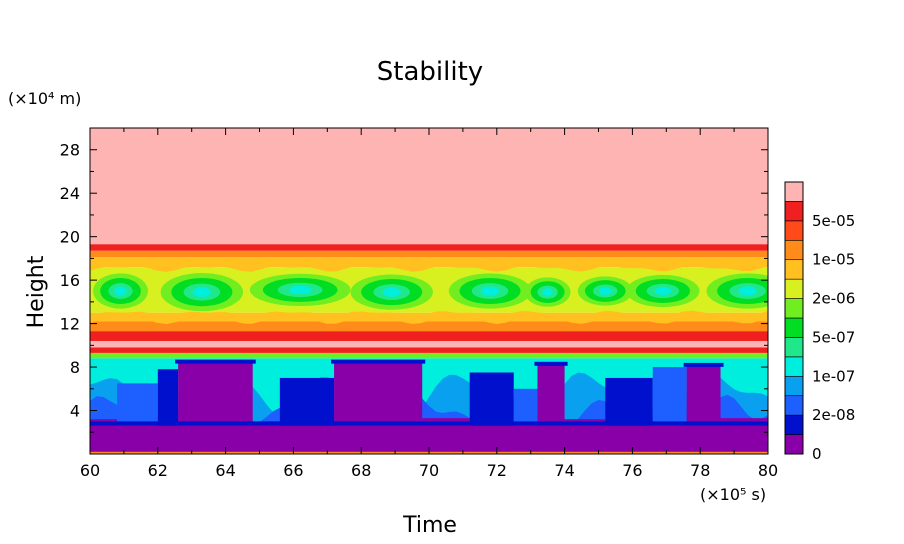 This screenshot has height=544, width=904. What do you see at coordinates (833, 260) in the screenshot?
I see `colorbar-label: 1e-05` at bounding box center [833, 260].